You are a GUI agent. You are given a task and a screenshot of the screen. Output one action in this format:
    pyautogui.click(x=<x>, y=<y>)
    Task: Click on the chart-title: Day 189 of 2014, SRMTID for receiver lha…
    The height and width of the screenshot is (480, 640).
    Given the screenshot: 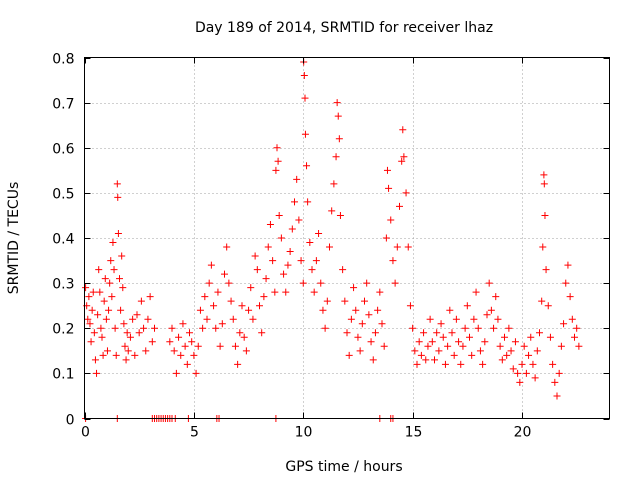 What is the action you would take?
    pyautogui.click(x=344, y=28)
    